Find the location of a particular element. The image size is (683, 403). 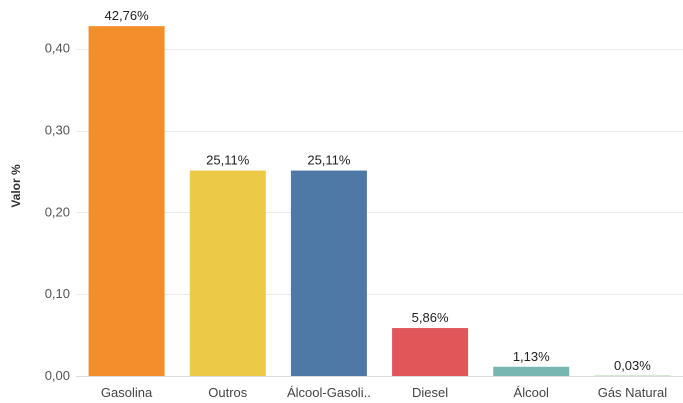

x-tick-label: Diesel is located at coordinates (430, 392).